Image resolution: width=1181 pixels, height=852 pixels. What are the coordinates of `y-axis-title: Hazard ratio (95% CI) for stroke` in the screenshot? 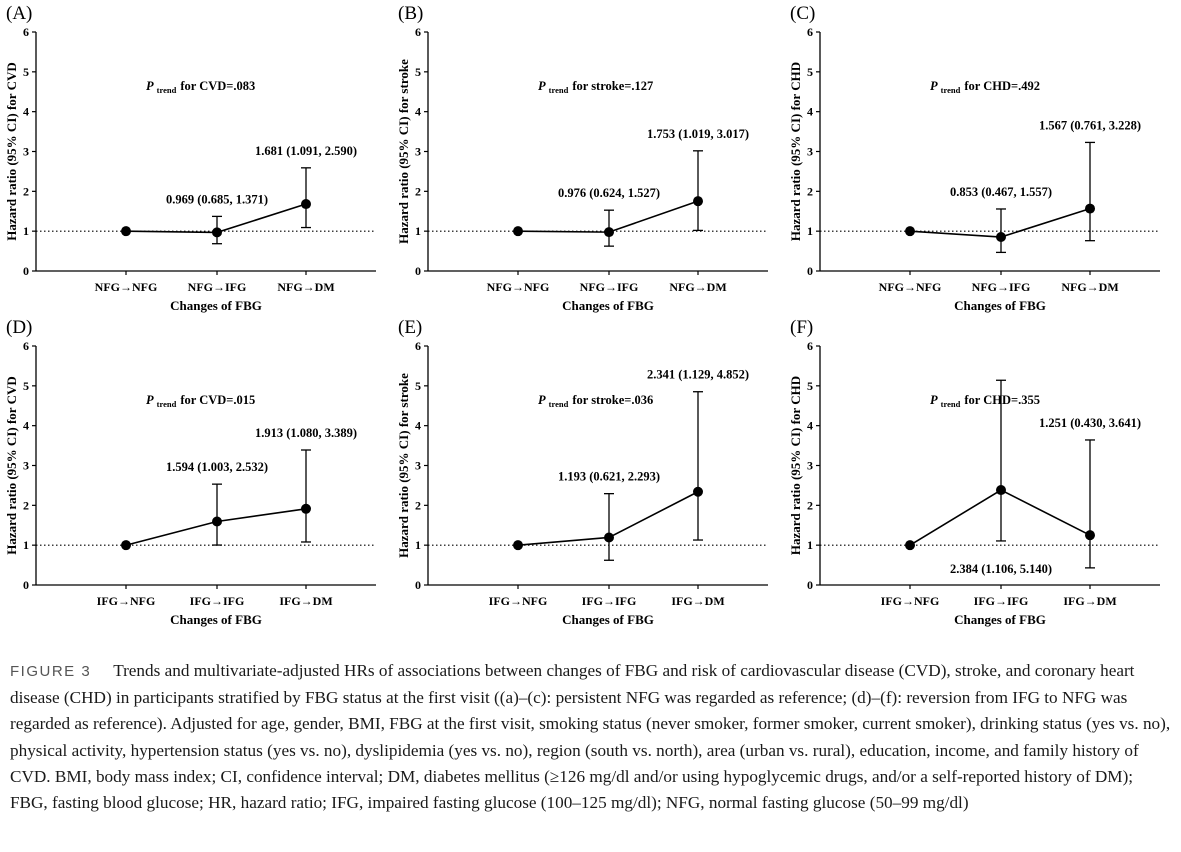 It's located at (403, 151).